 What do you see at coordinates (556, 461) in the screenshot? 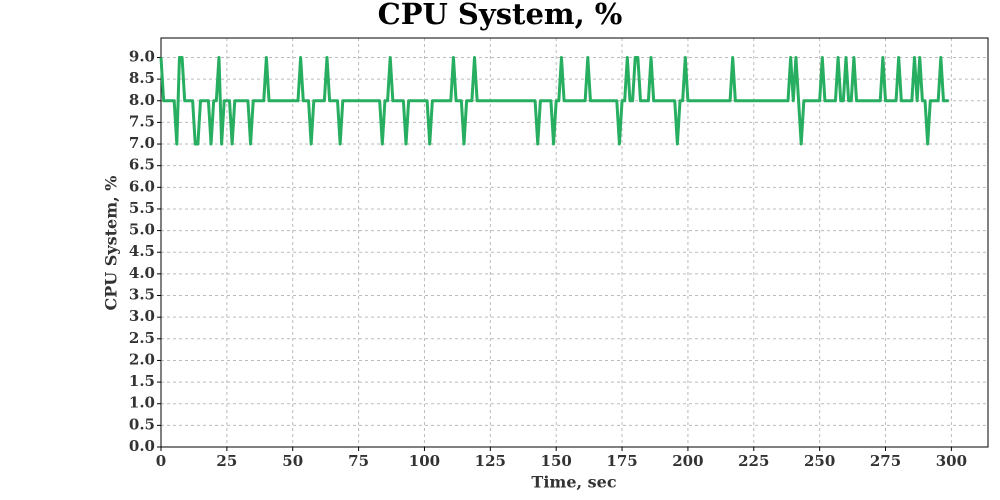
I see `x-tick-label: 150` at bounding box center [556, 461].